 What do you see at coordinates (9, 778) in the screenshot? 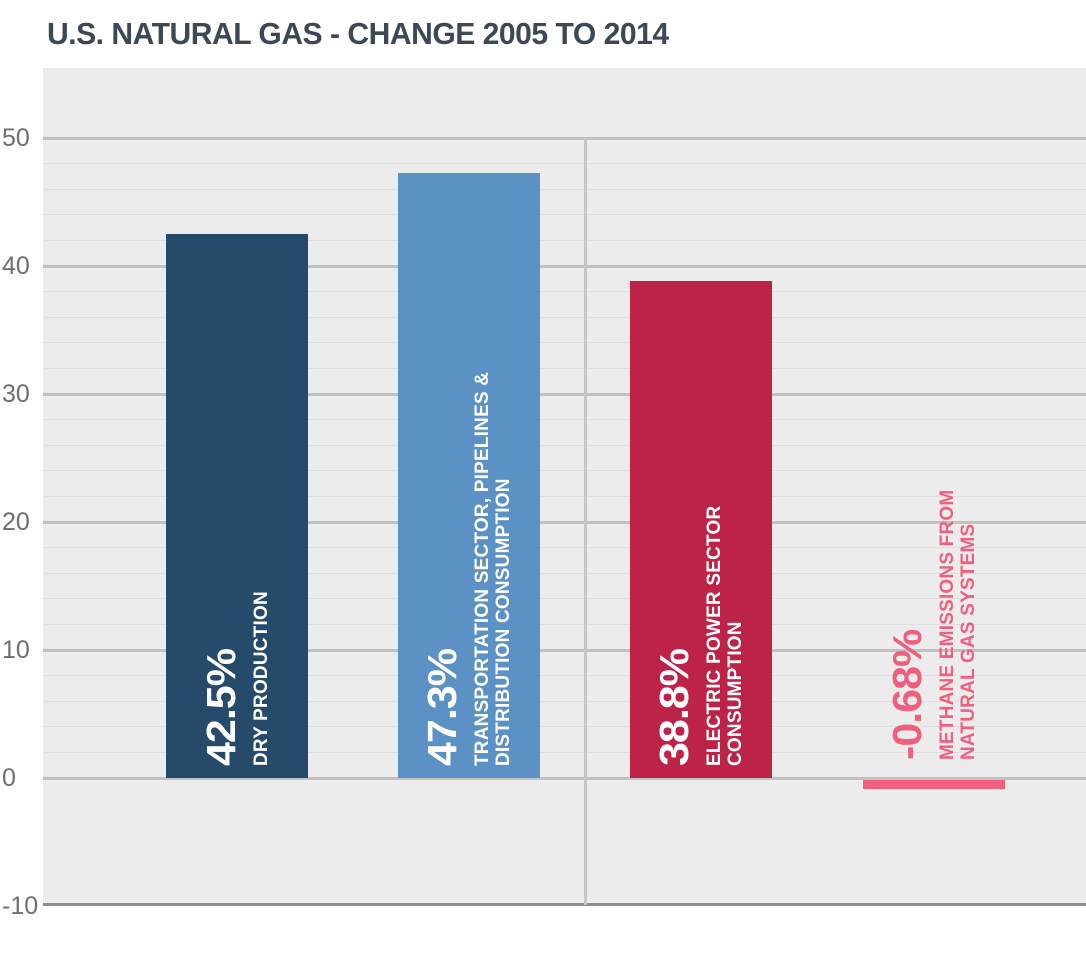
I see `y-axis-tick-label: 0` at bounding box center [9, 778].